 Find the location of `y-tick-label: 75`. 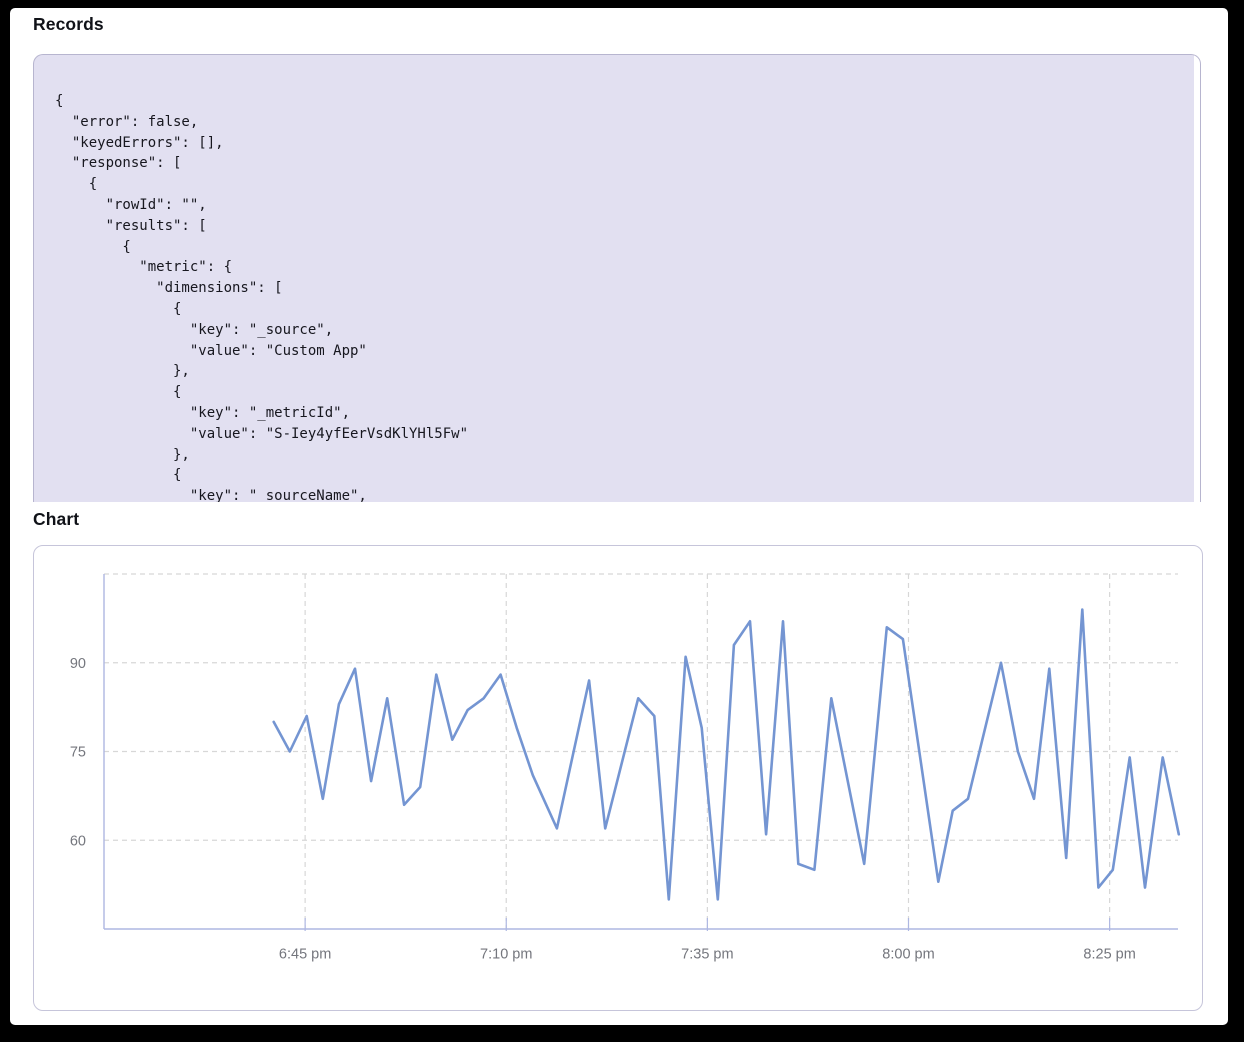

y-tick-label: 75 is located at coordinates (78, 753).